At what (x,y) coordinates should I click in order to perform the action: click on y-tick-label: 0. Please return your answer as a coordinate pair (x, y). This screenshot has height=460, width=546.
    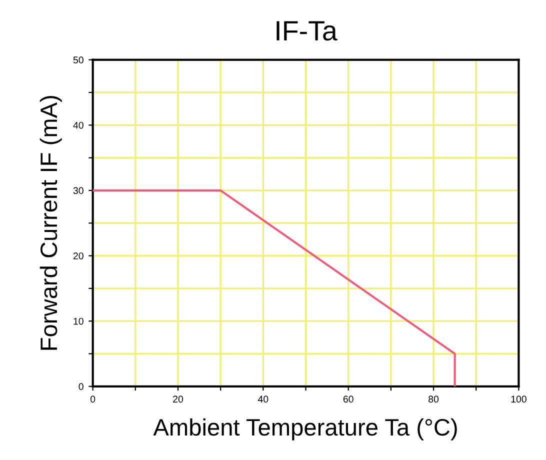
    Looking at the image, I should click on (81, 386).